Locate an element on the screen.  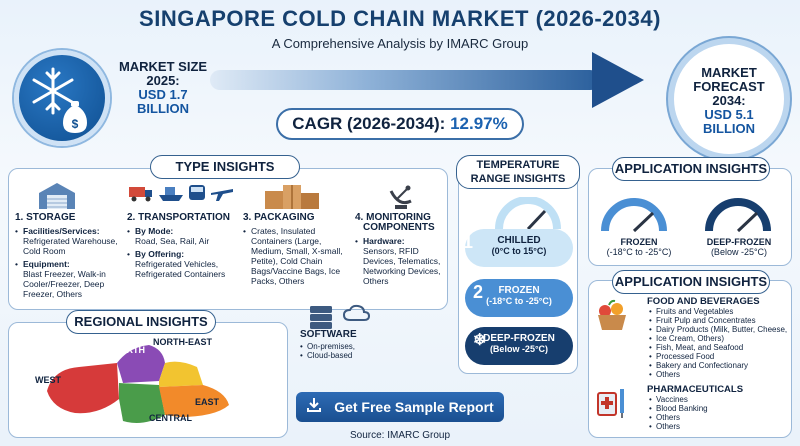
food-basket-icon is located at coordinates (612, 314).